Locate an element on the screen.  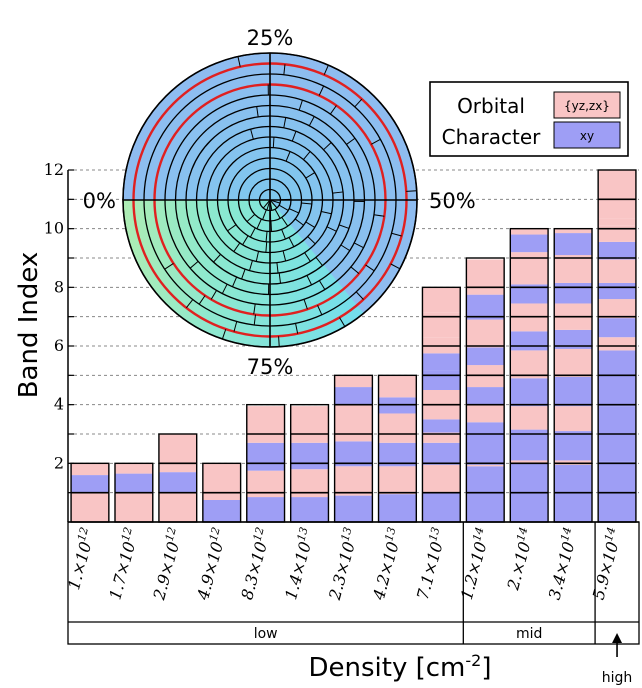
legend-title-line1: Orbital is located at coordinates (491, 106).